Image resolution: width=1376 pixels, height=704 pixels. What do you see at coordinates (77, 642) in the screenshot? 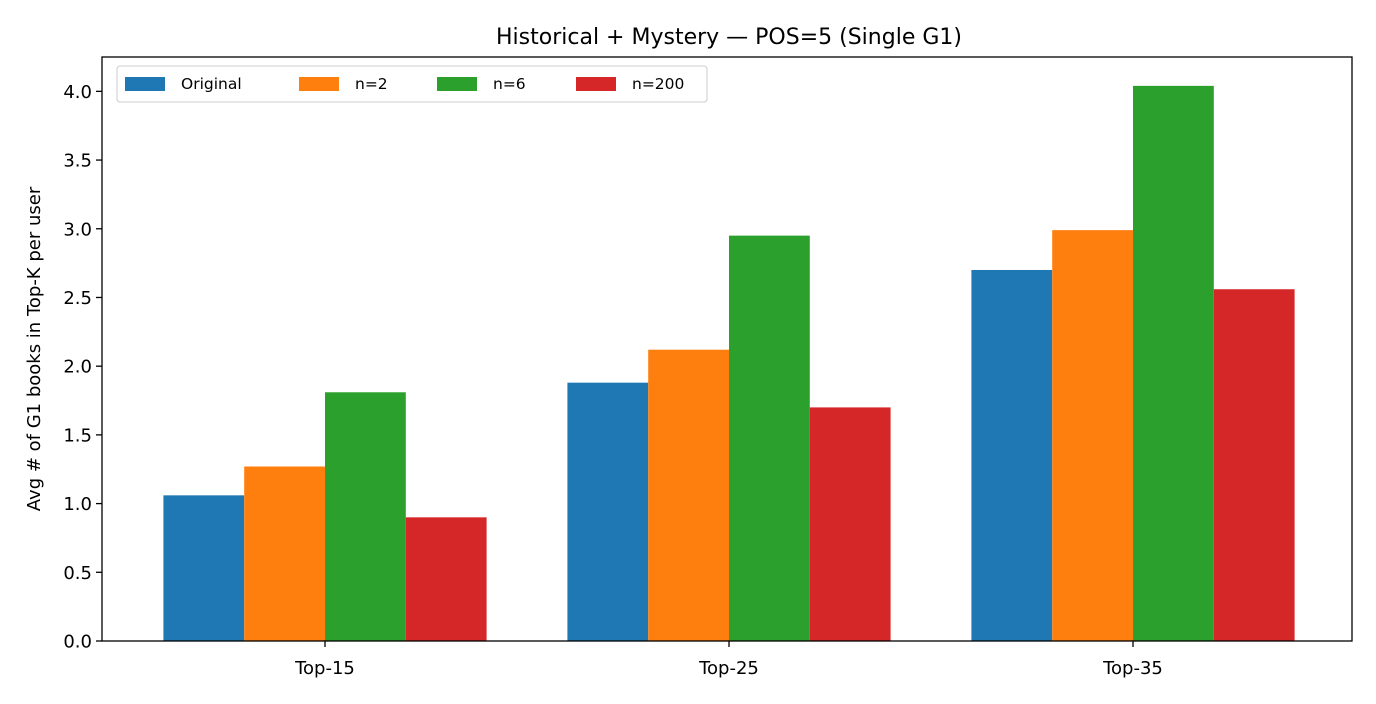
I see `y-tick-label: 0.0` at bounding box center [77, 642].